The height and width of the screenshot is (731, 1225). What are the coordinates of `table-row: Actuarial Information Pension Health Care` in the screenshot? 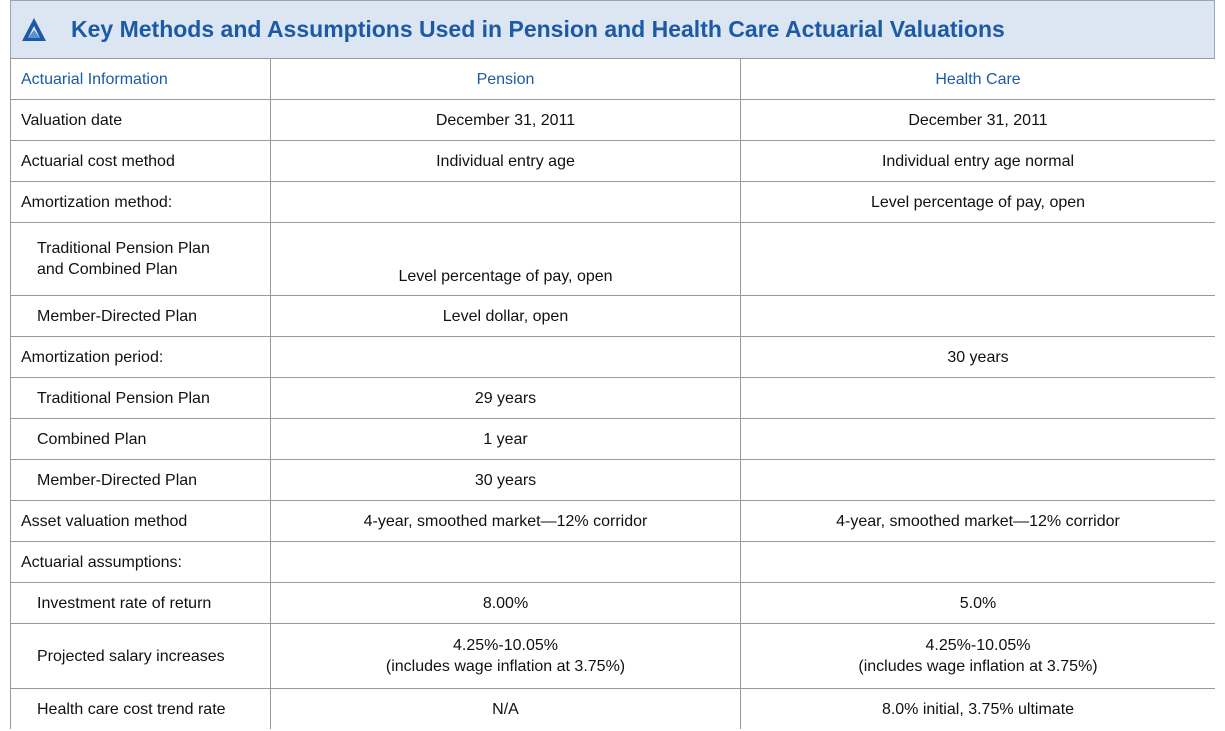 It's located at (612, 79).